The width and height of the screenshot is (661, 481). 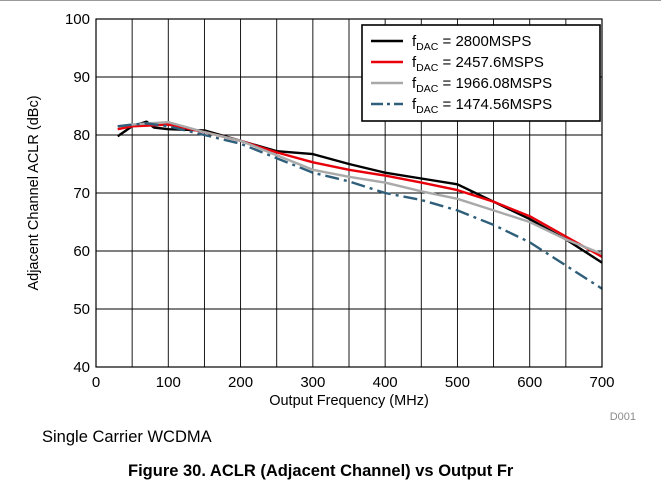 What do you see at coordinates (312, 382) in the screenshot?
I see `x-tick-label: 300` at bounding box center [312, 382].